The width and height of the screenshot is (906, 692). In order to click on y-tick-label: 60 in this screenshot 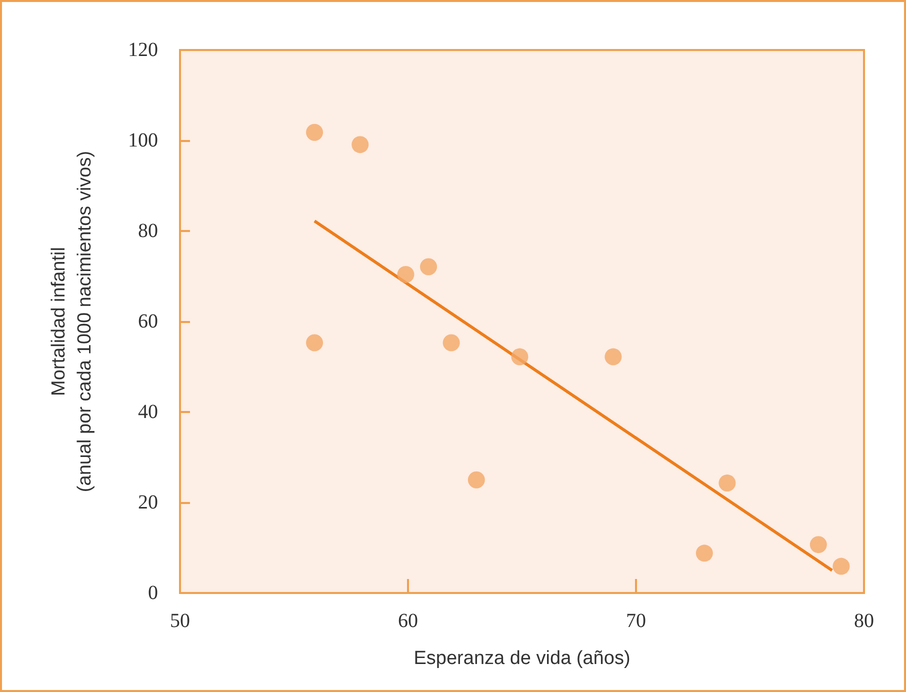, I will do `click(148, 321)`.